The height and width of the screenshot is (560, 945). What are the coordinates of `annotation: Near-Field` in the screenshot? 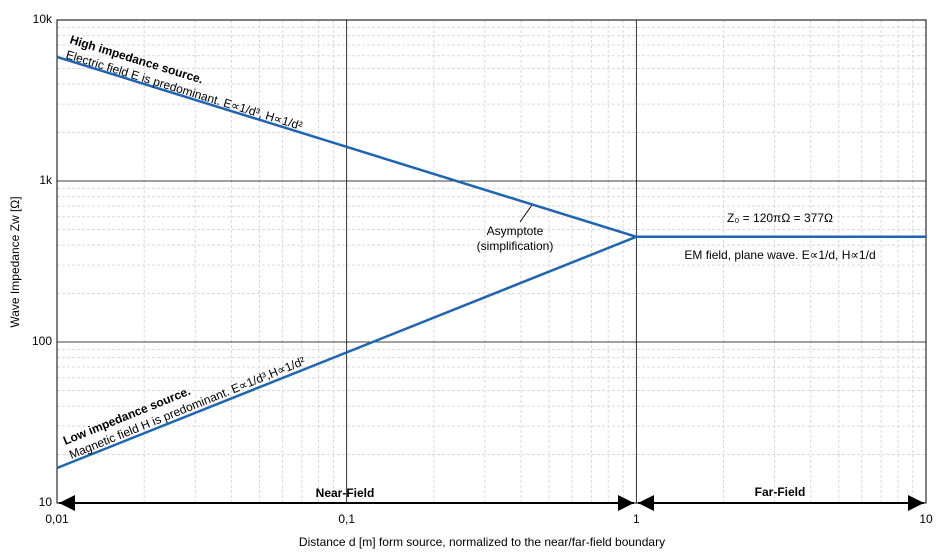 It's located at (345, 493).